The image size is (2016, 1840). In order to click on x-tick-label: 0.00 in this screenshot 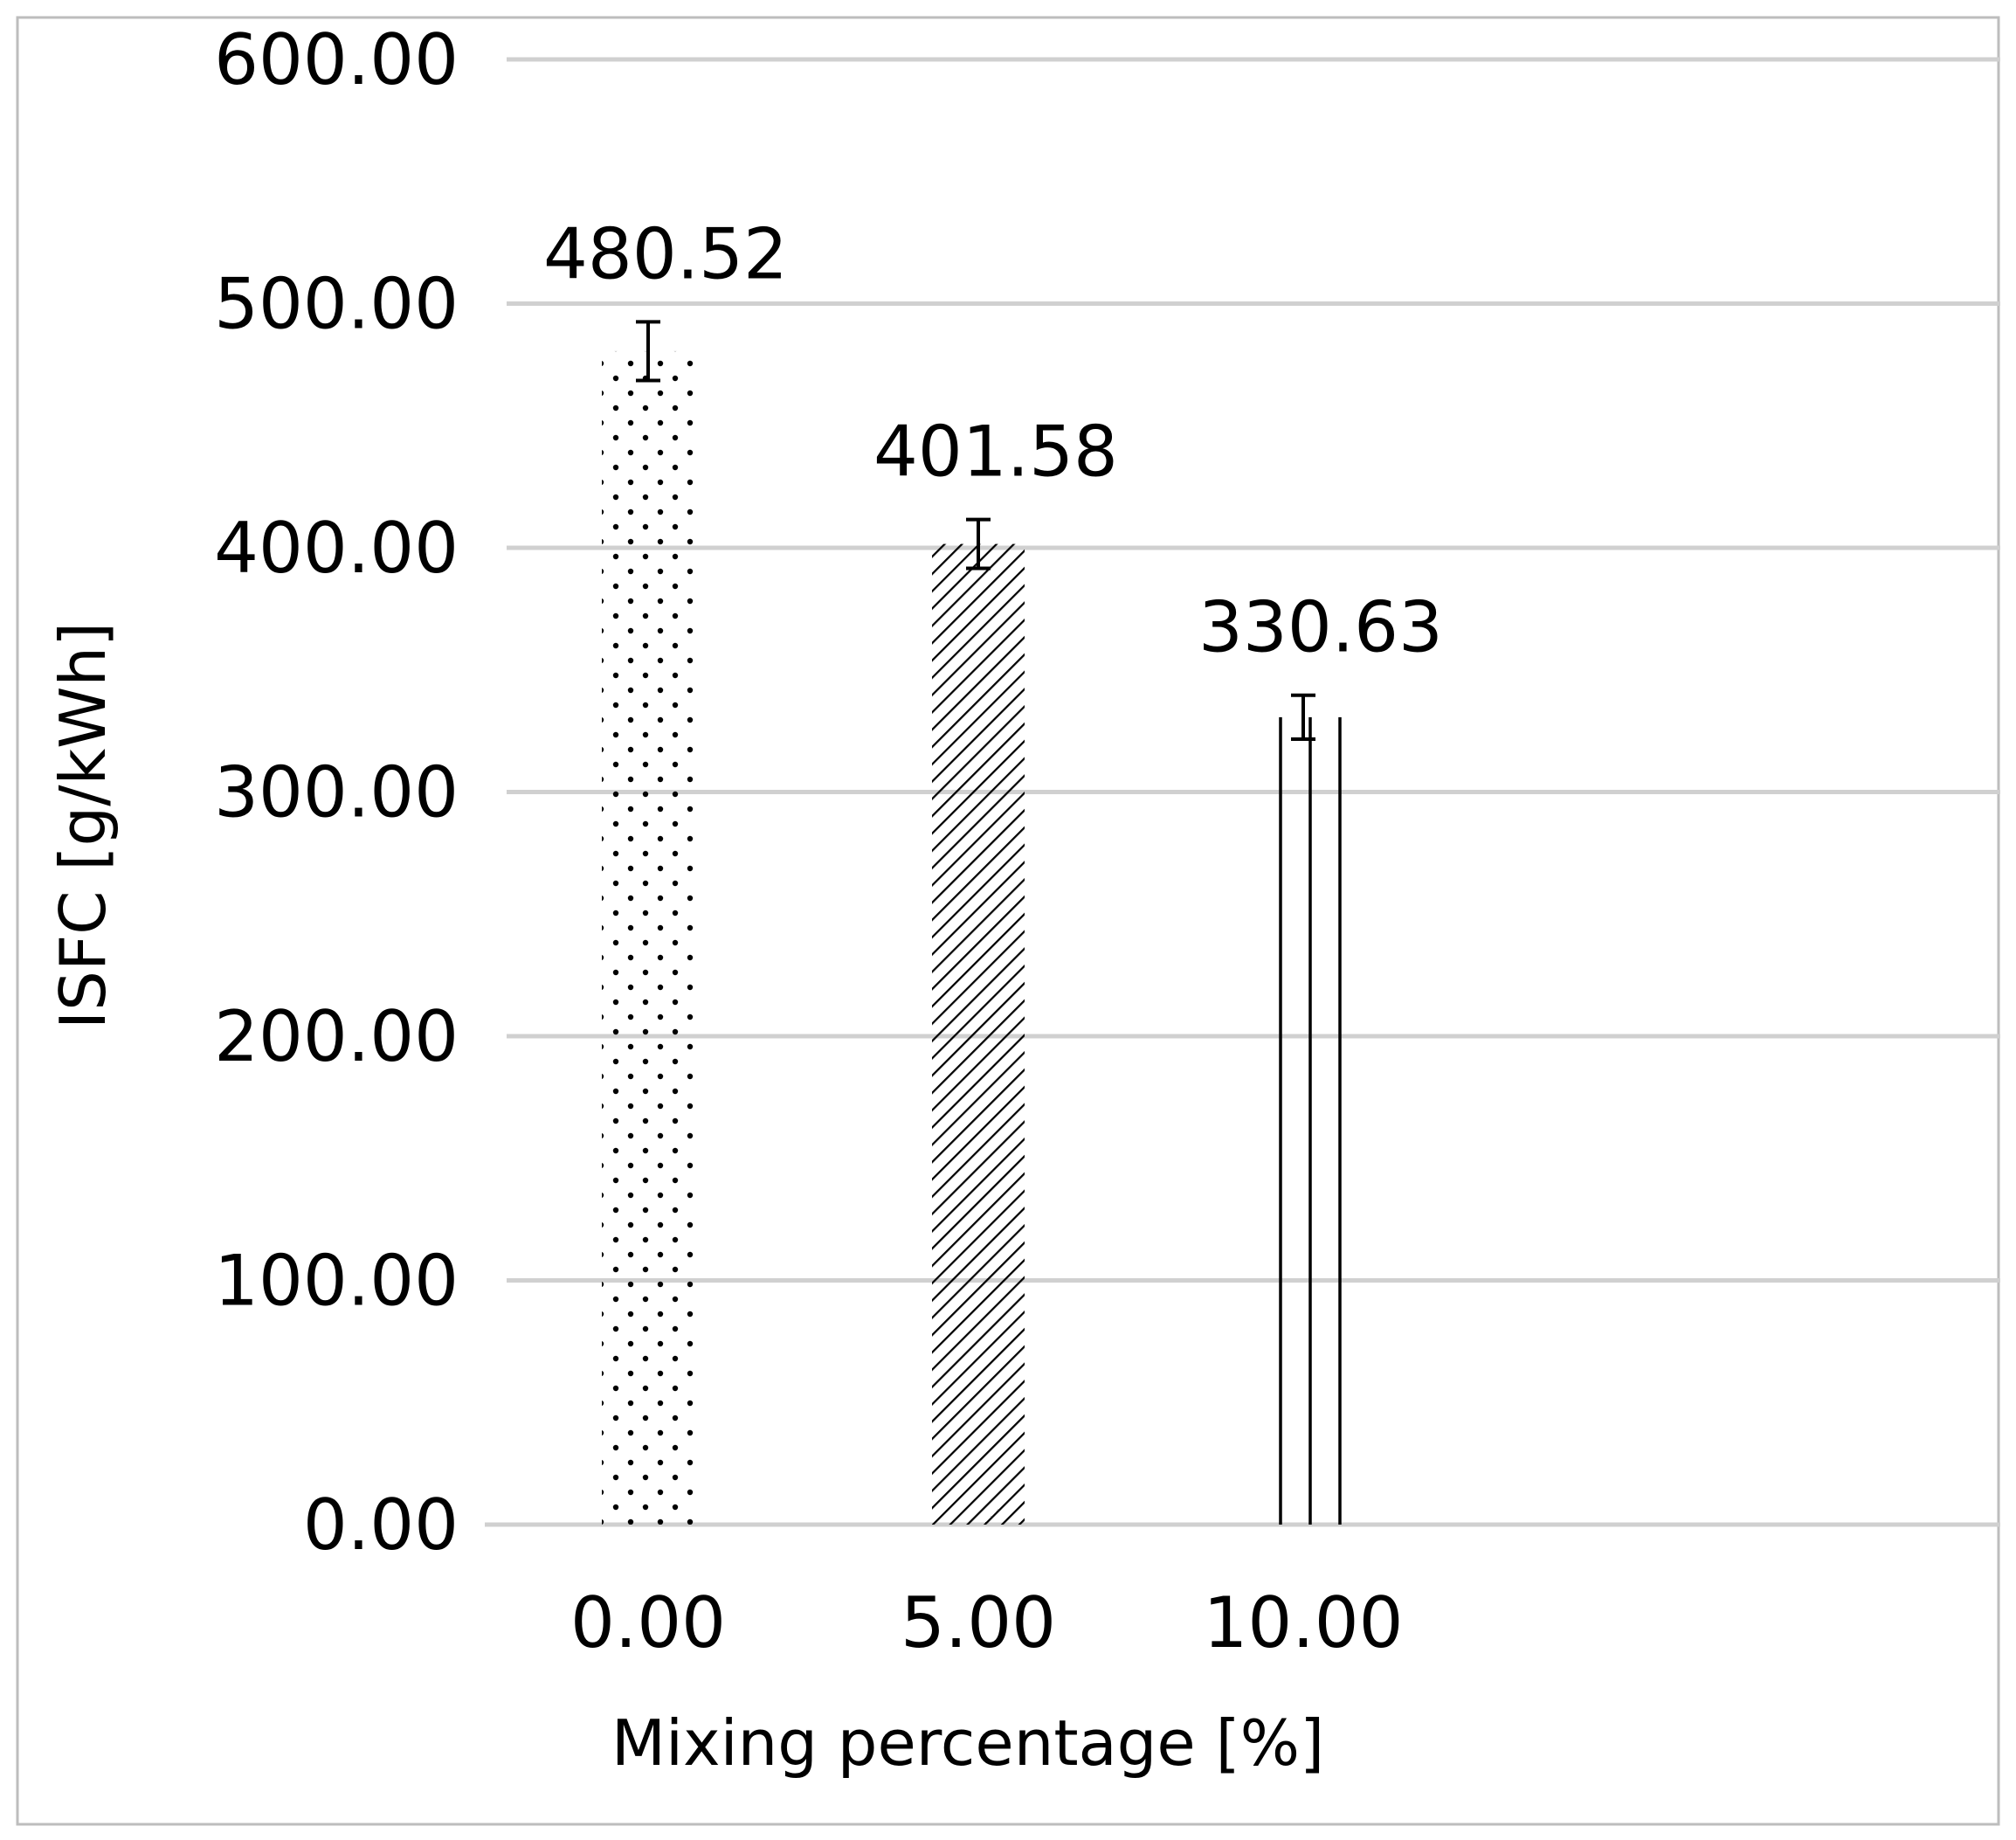, I will do `click(648, 1623)`.